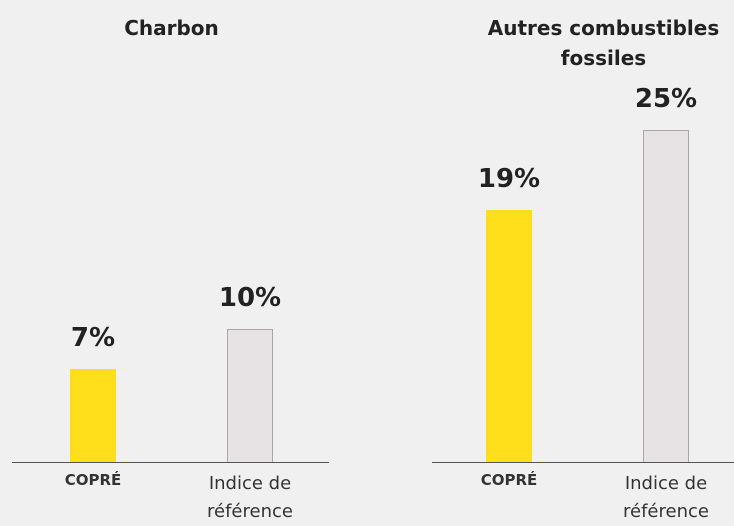 This screenshot has height=526, width=734. Describe the element at coordinates (666, 99) in the screenshot. I see `value-label: 25%` at that location.